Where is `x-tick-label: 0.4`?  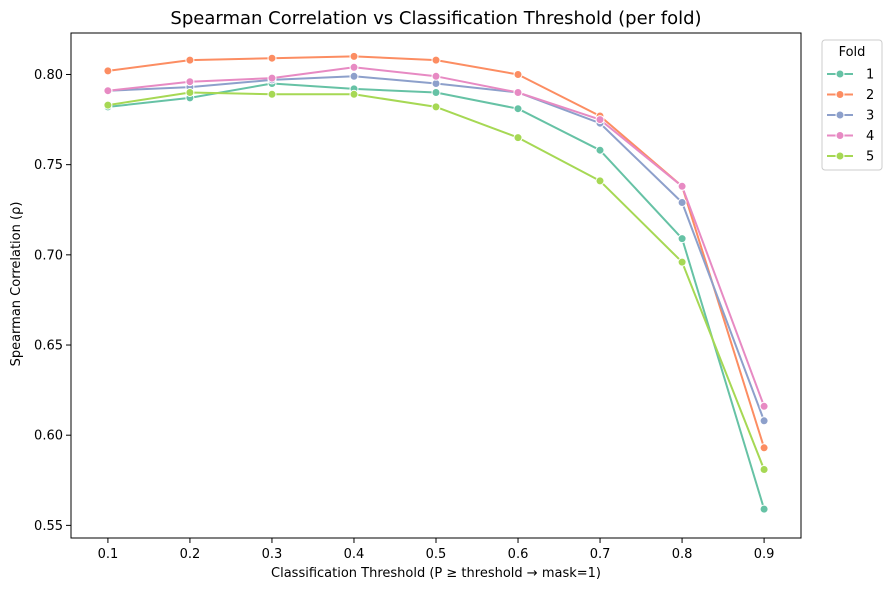
x-tick-label: 0.4 is located at coordinates (354, 554).